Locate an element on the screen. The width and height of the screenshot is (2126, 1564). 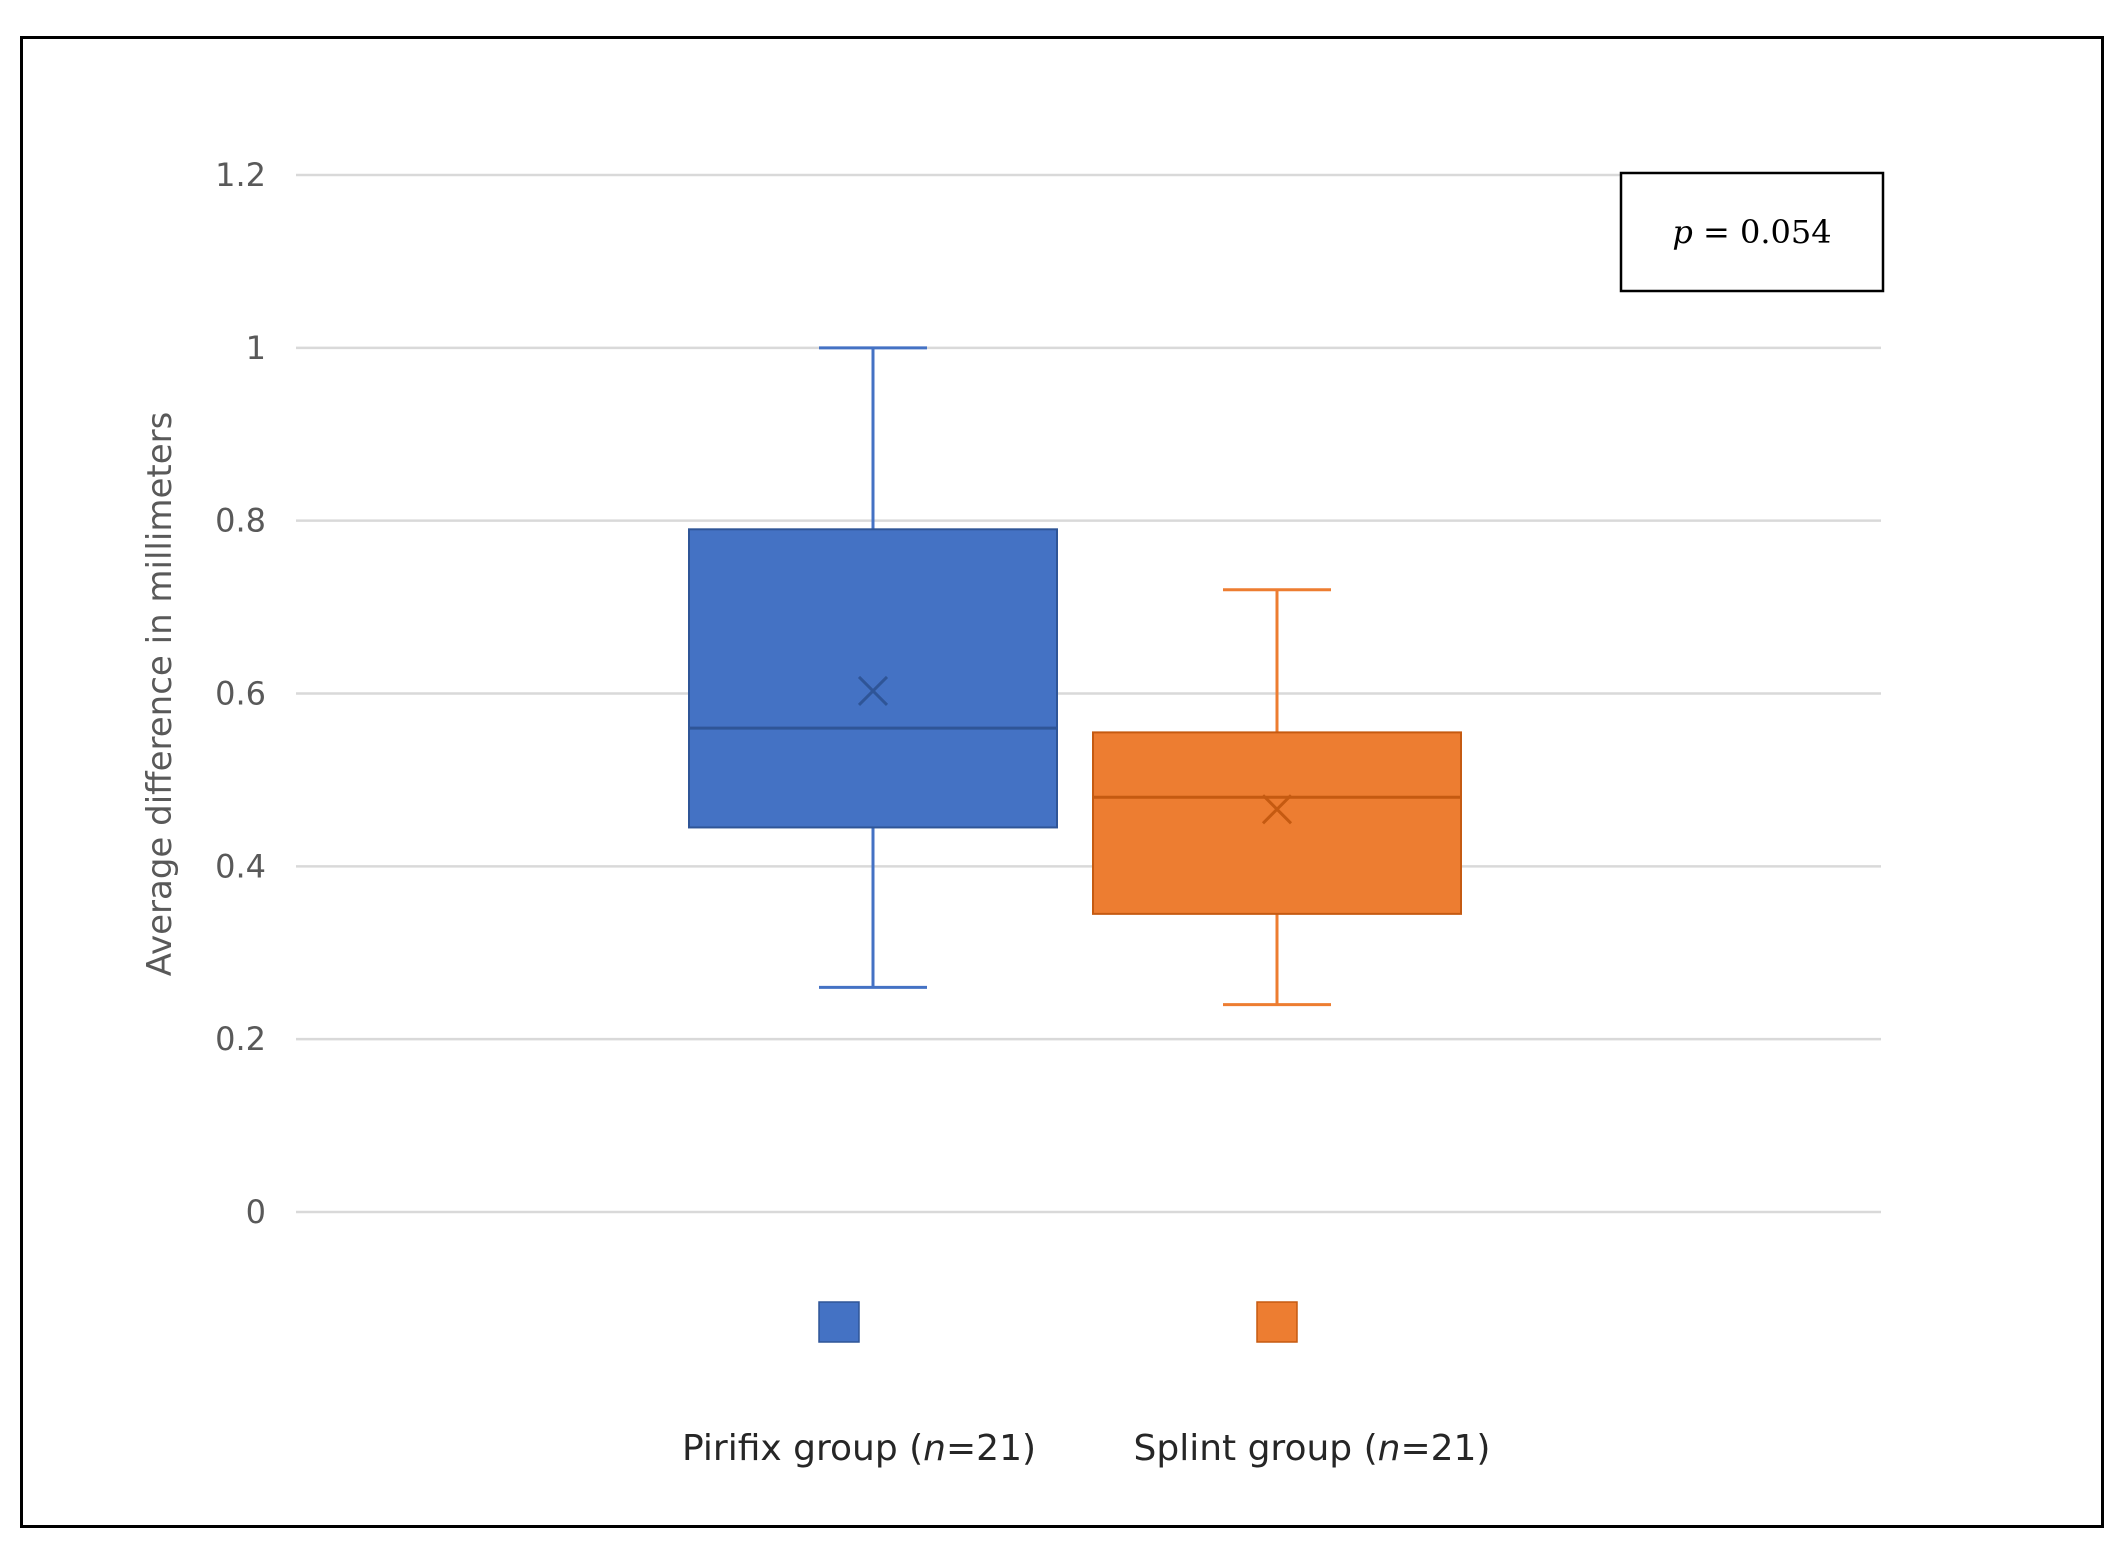
y-tick-label: 0.4 is located at coordinates (240, 866).